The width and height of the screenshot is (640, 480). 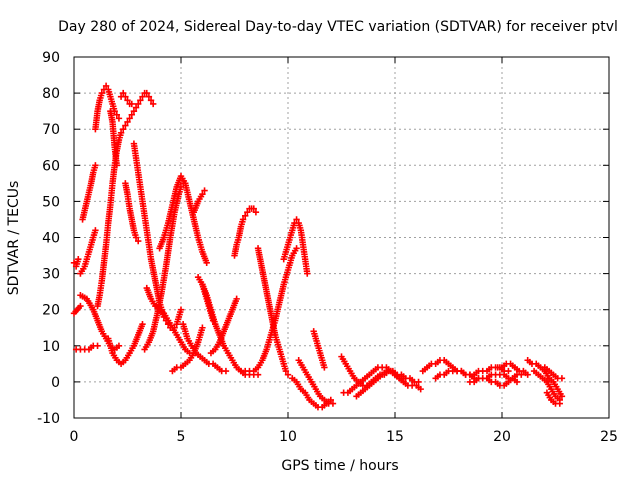 I want to click on x-axis-label: GPS time / hours, so click(x=339, y=466).